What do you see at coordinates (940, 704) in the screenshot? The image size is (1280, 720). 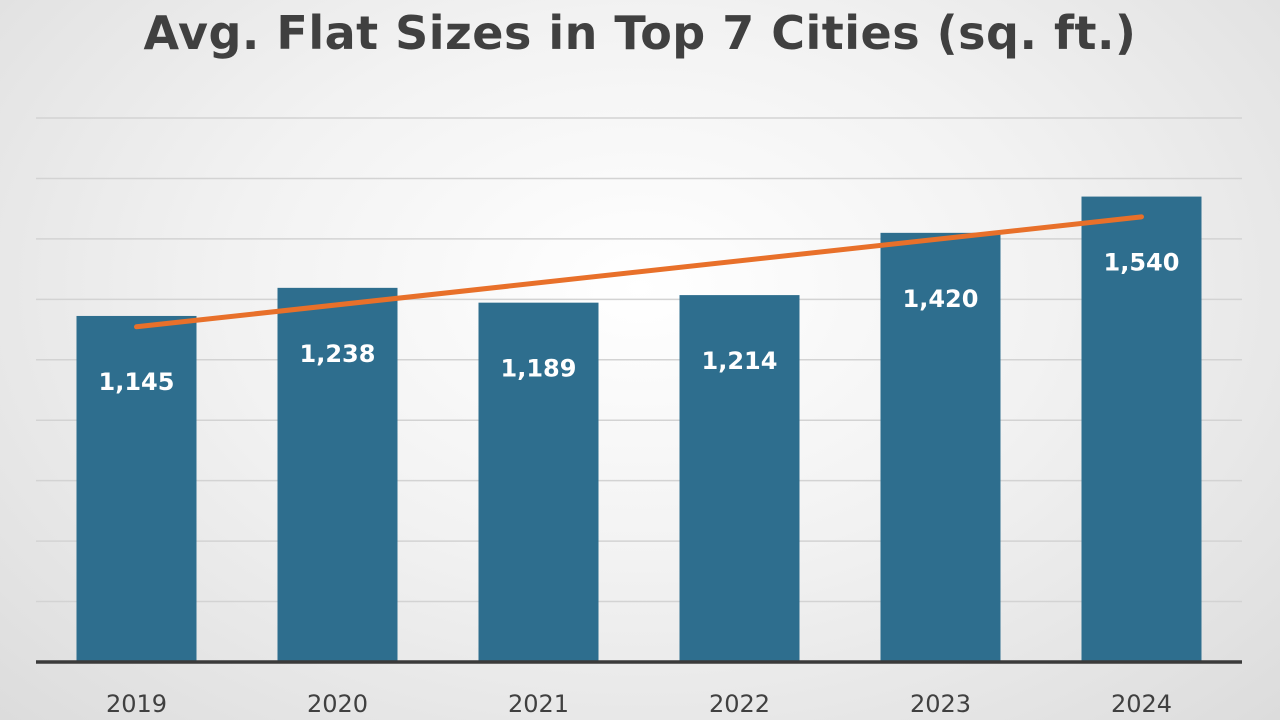 I see `x-tick-label-2023: 2023` at bounding box center [940, 704].